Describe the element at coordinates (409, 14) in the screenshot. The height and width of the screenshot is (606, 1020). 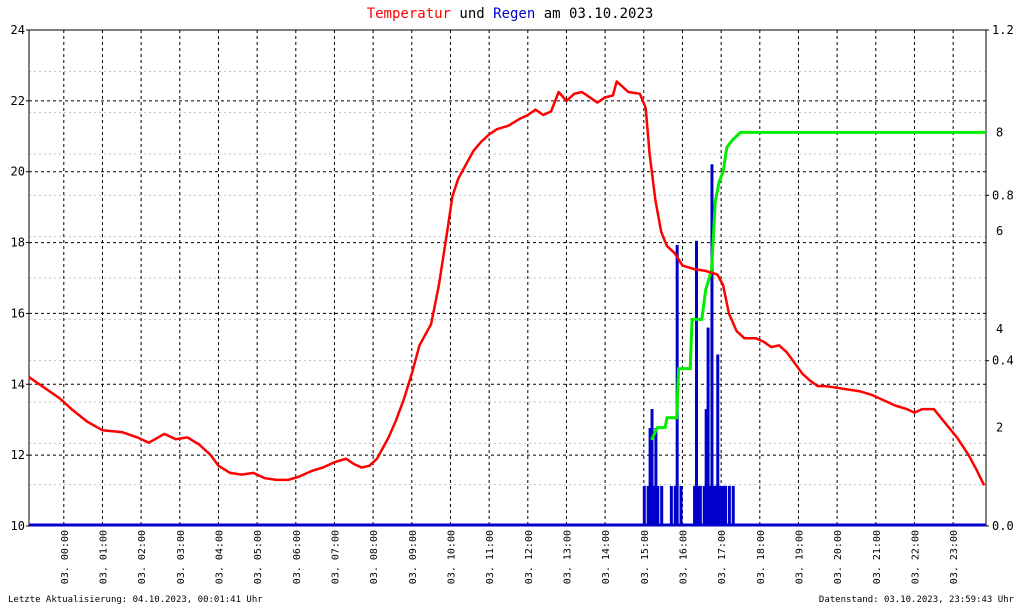
I see `title-temperature: Temperatur` at that location.